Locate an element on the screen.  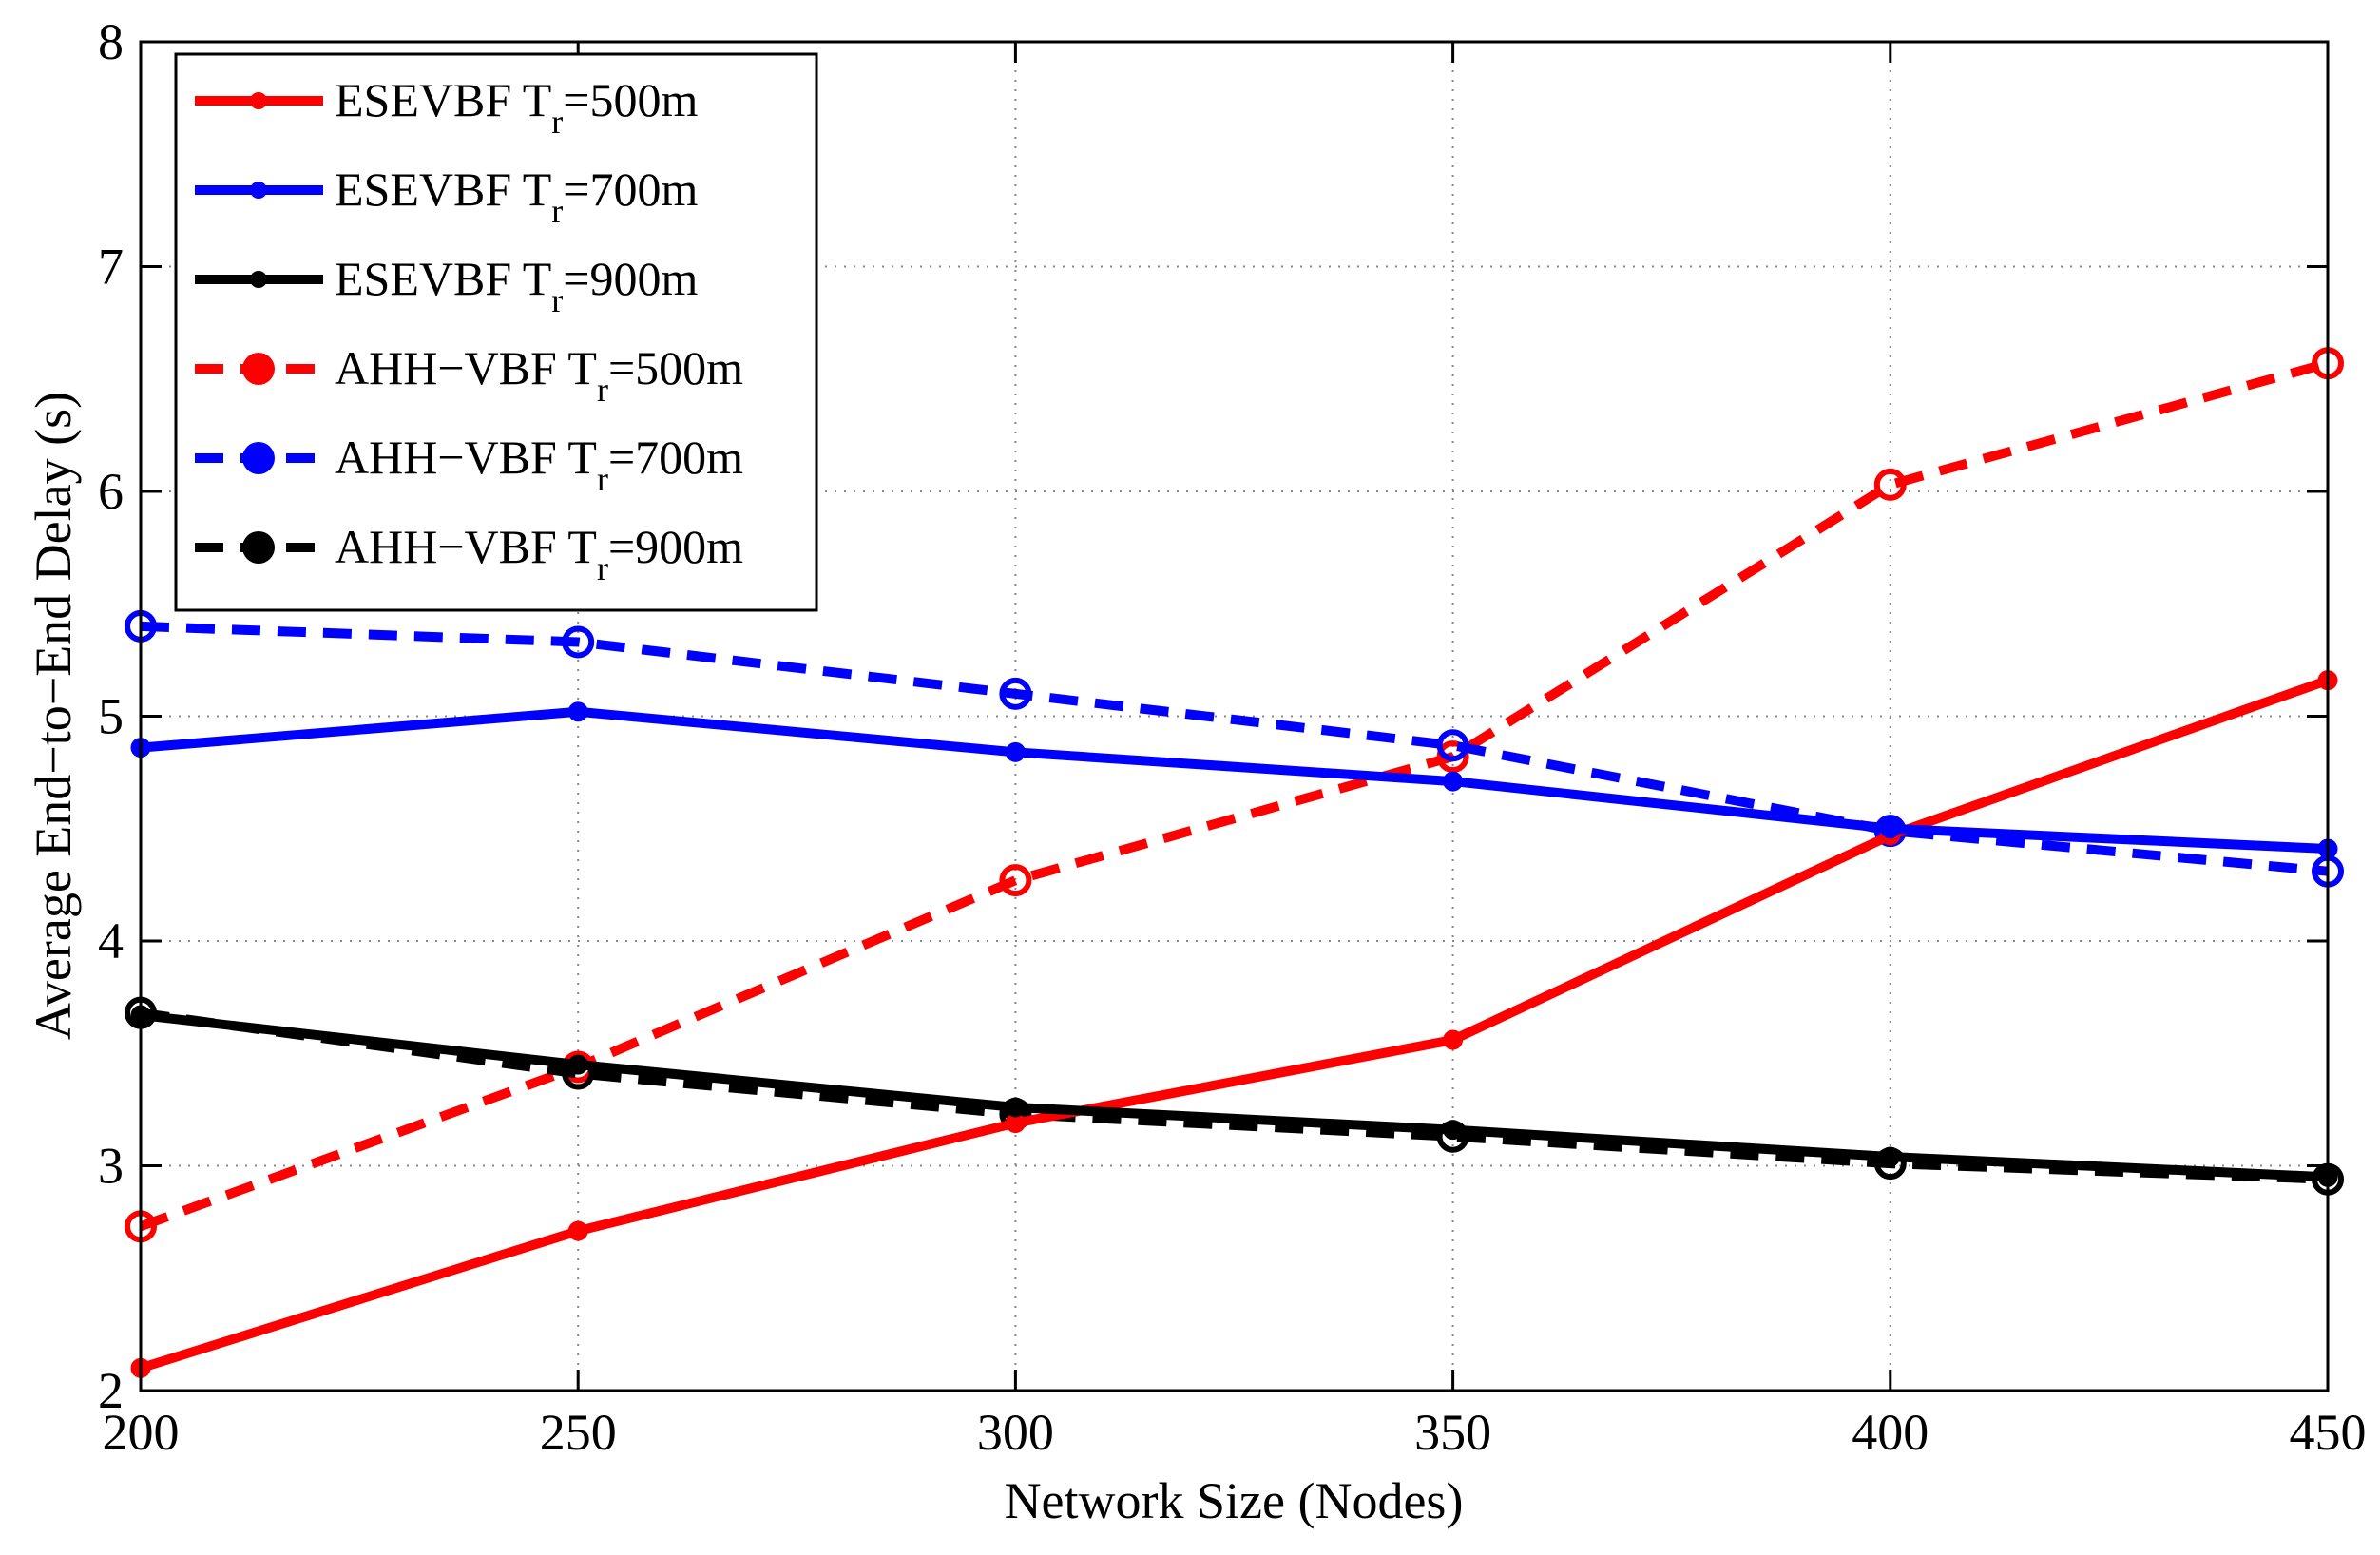
x-tick-label: 450 is located at coordinates (2328, 1433).